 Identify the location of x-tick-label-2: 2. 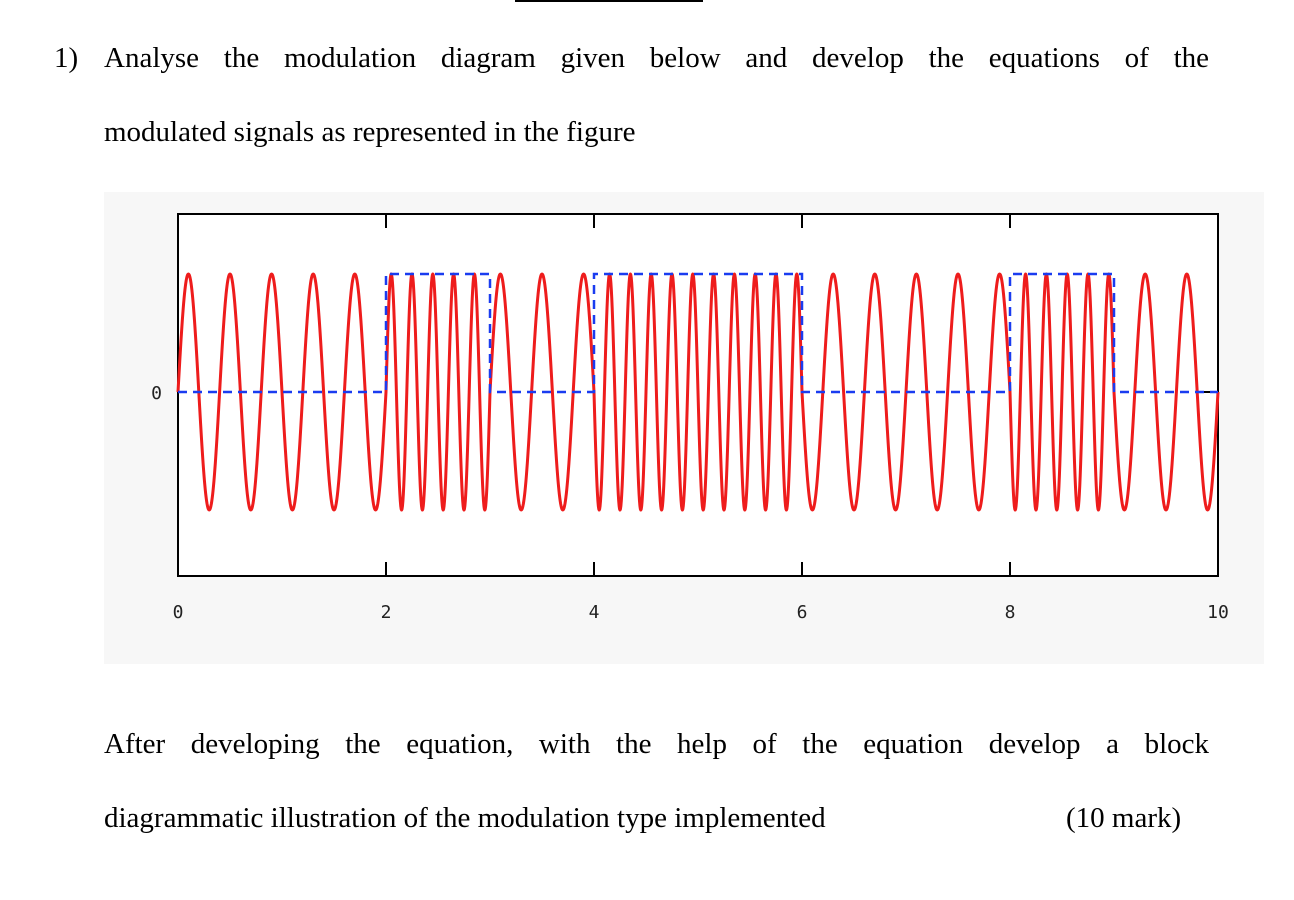
(386, 612).